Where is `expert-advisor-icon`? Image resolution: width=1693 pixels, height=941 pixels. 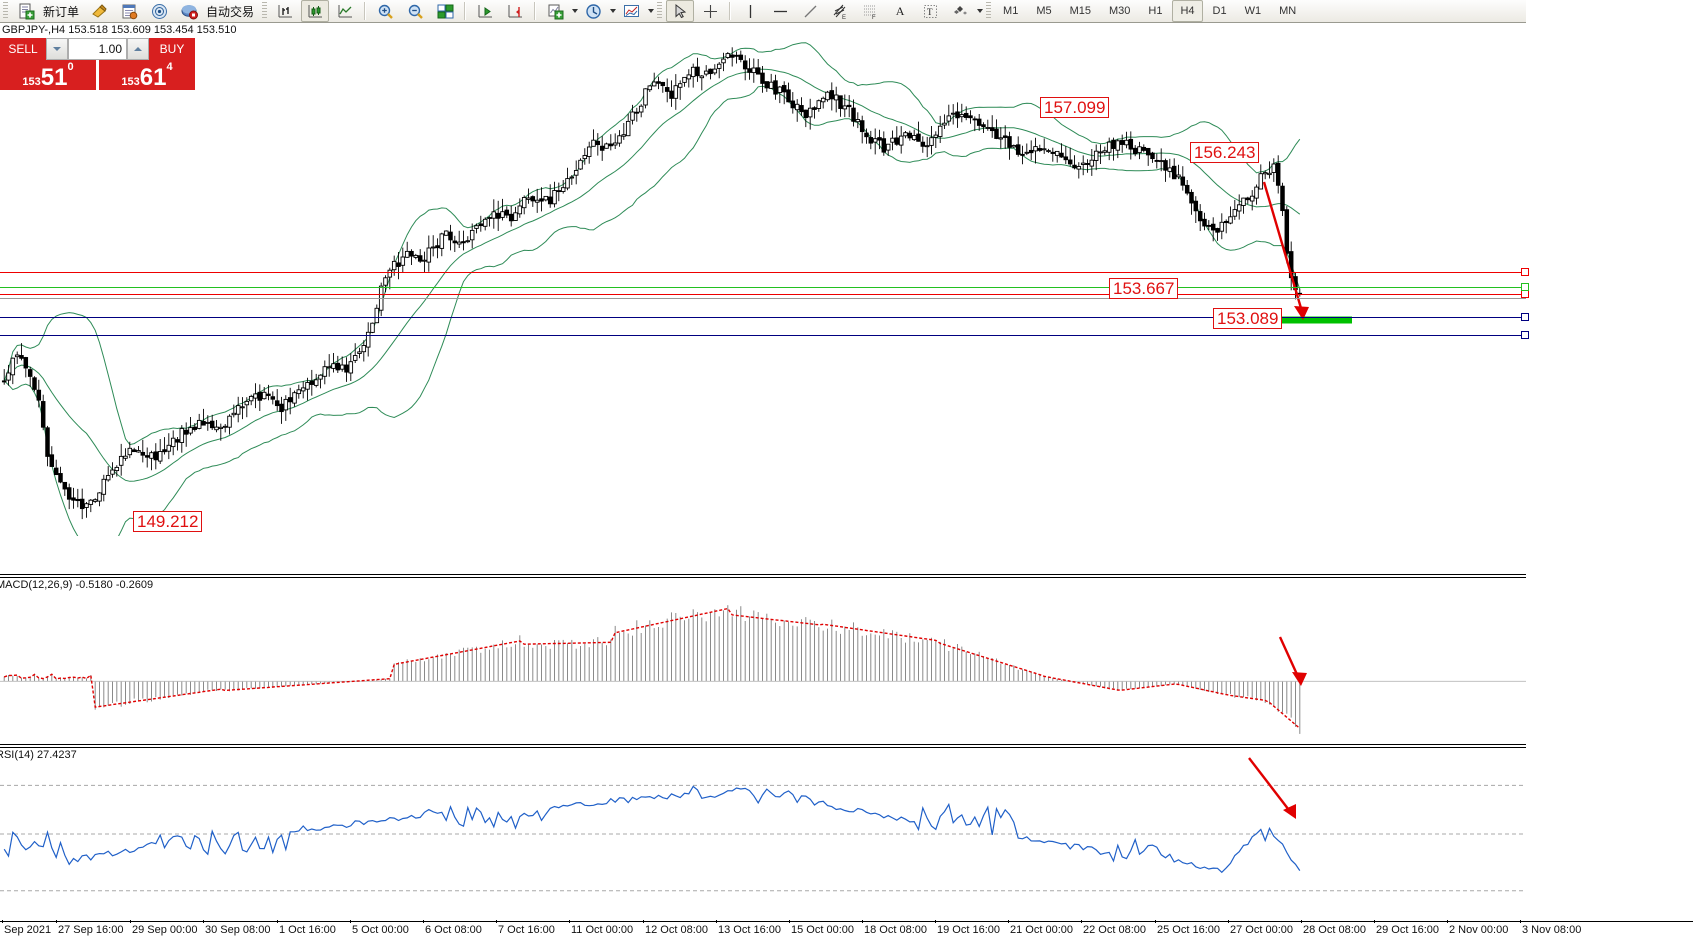 expert-advisor-icon is located at coordinates (99, 11).